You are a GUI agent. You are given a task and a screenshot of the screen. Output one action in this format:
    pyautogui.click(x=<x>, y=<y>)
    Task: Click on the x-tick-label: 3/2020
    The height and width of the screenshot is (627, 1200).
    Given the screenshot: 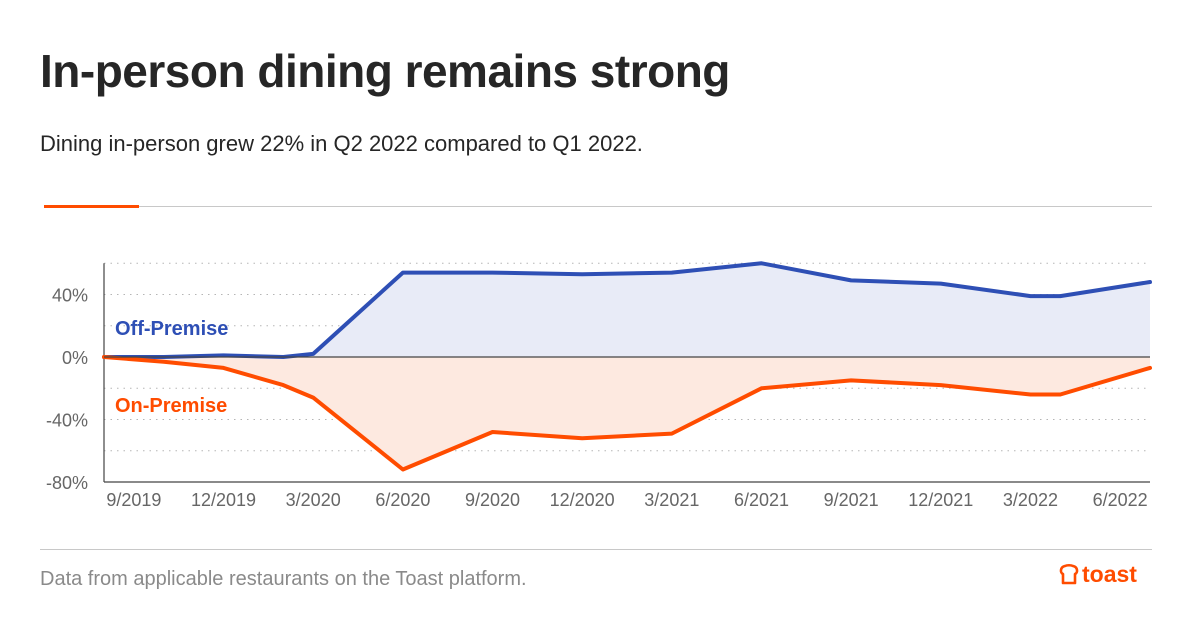 What is the action you would take?
    pyautogui.click(x=313, y=500)
    